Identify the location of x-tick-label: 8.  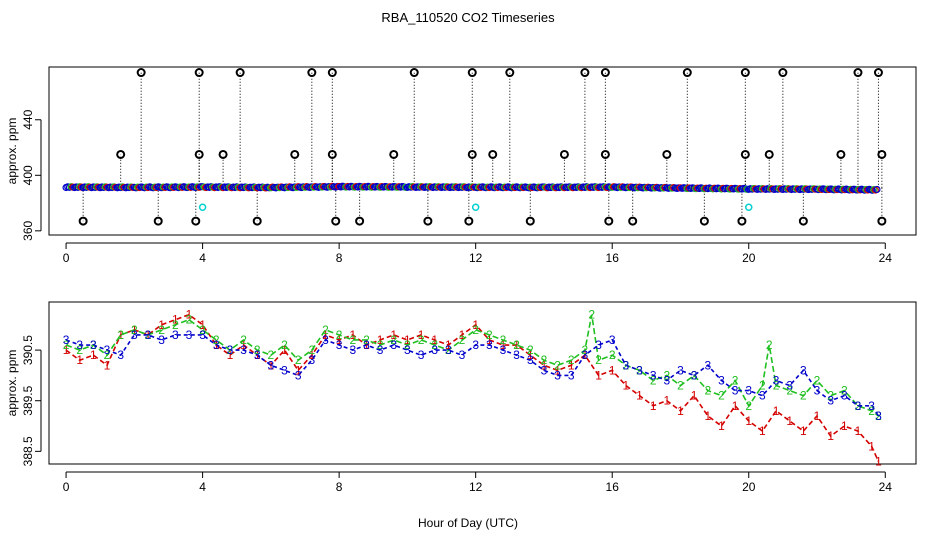
(339, 487).